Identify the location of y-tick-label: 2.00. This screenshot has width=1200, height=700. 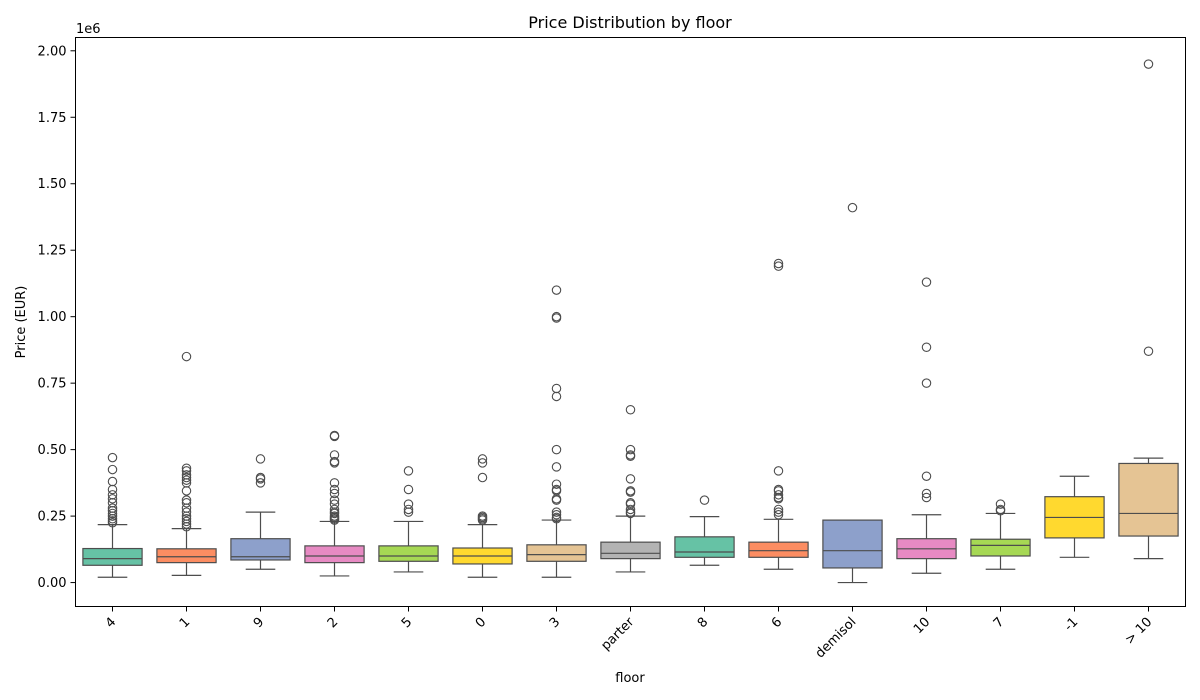
(52, 51).